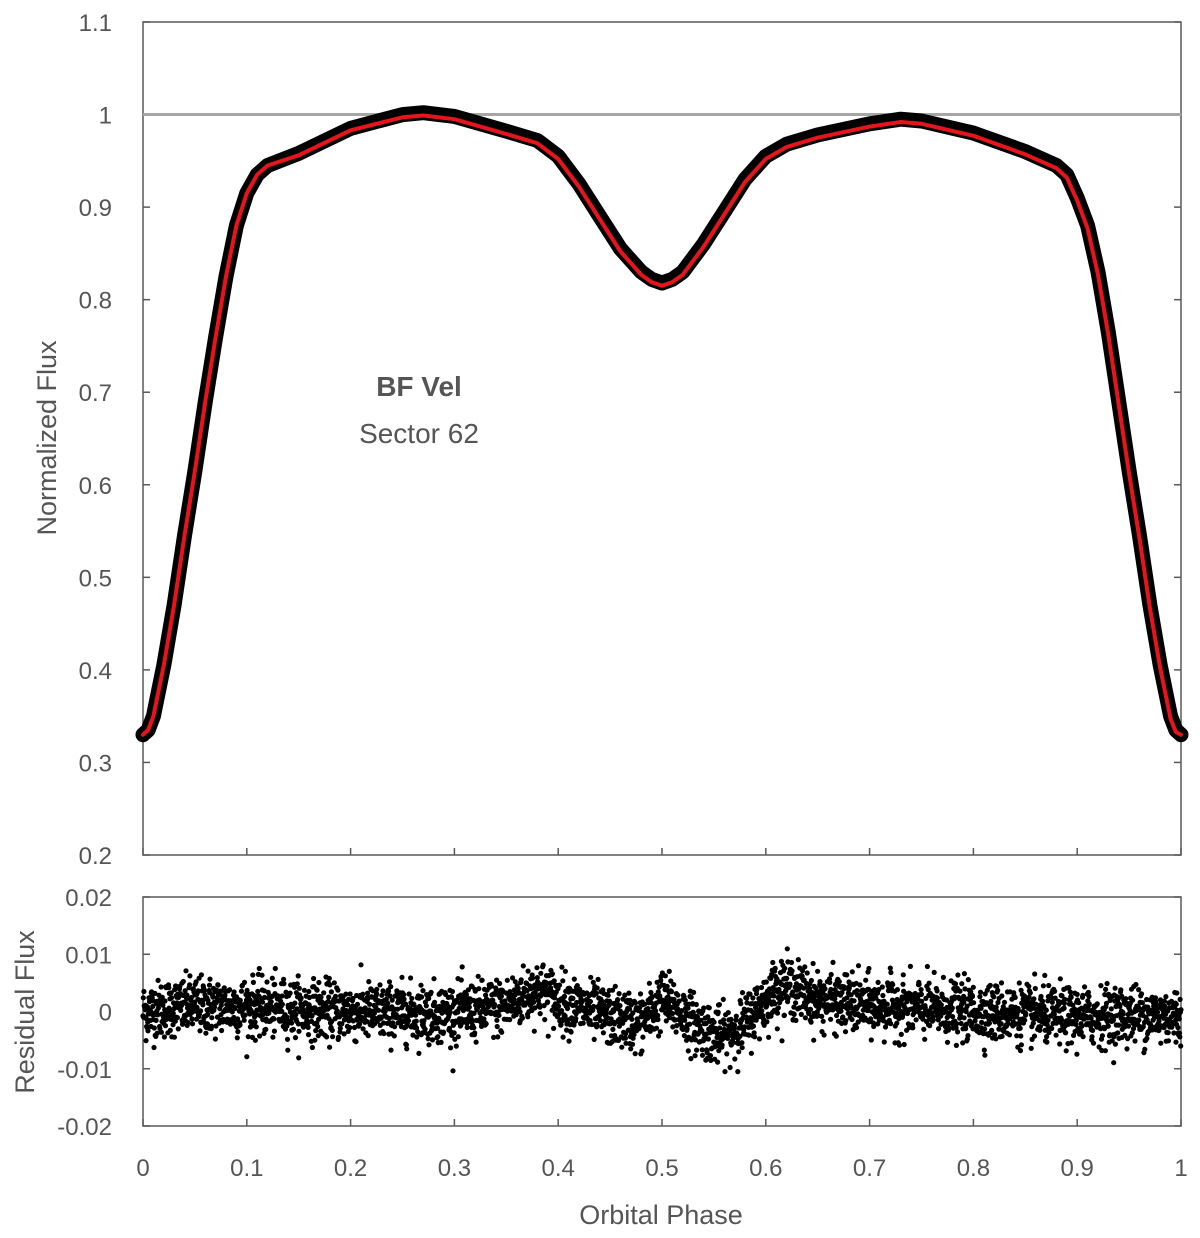  What do you see at coordinates (558, 1168) in the screenshot?
I see `bottom-x-tick-label: 0.4` at bounding box center [558, 1168].